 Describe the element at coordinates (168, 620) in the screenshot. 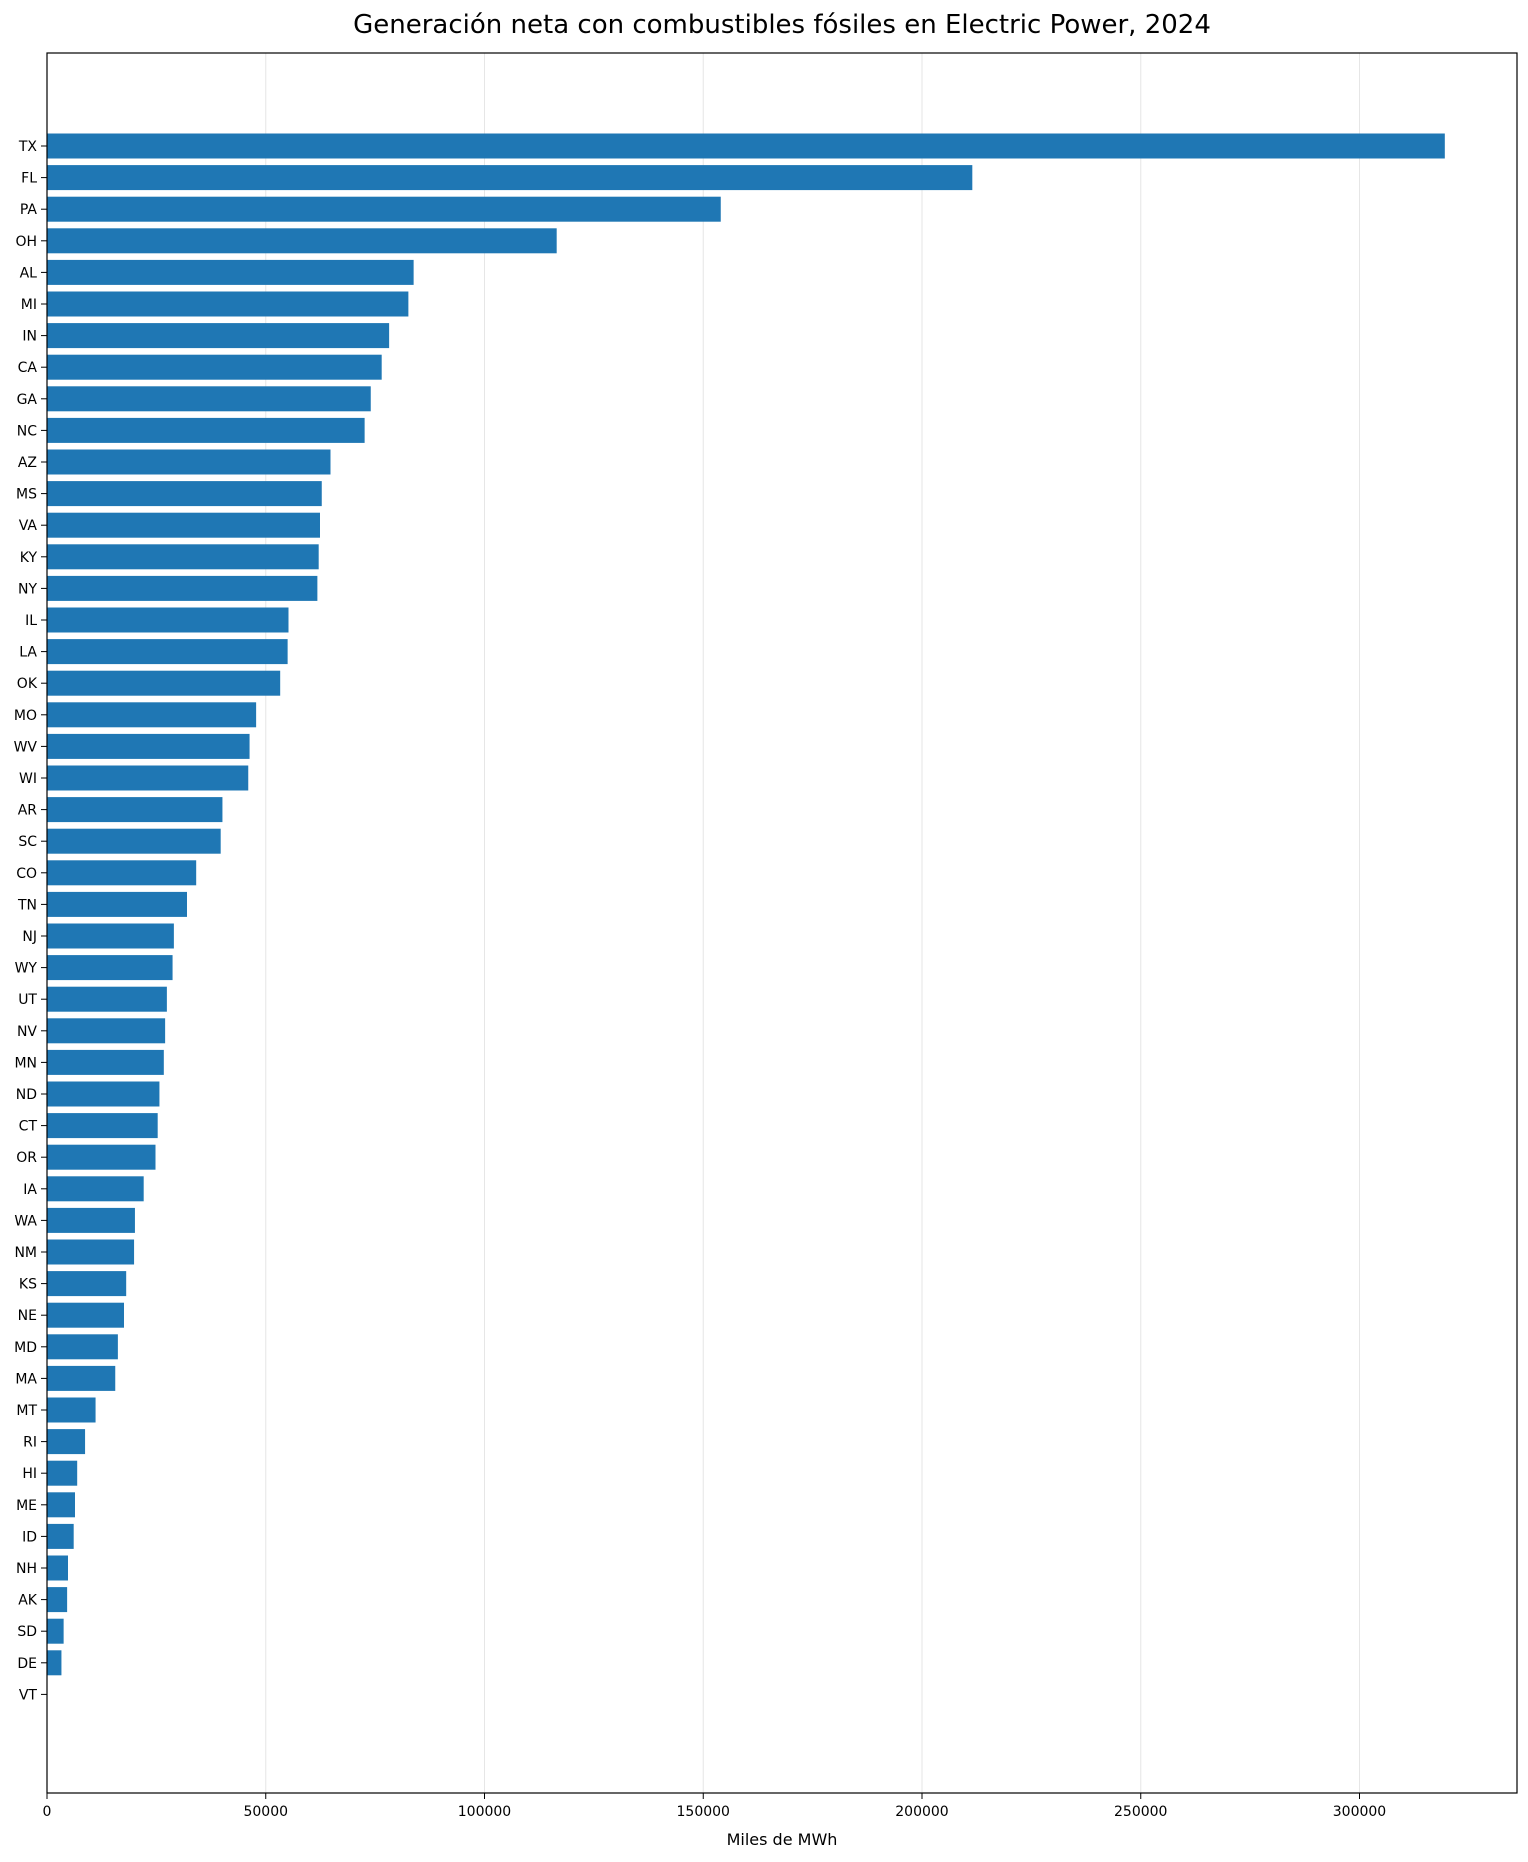

I see `bar-il` at that location.